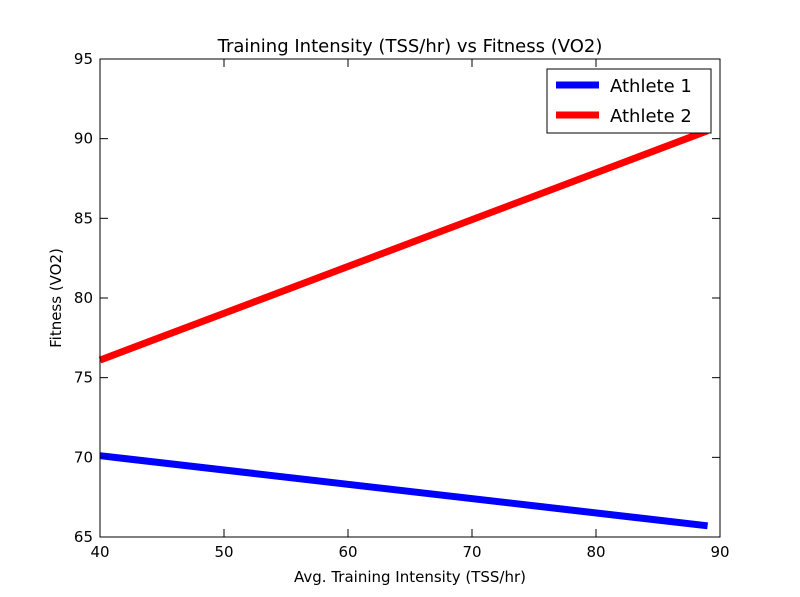 This screenshot has width=800, height=597. I want to click on y-tick-label: 85, so click(83, 218).